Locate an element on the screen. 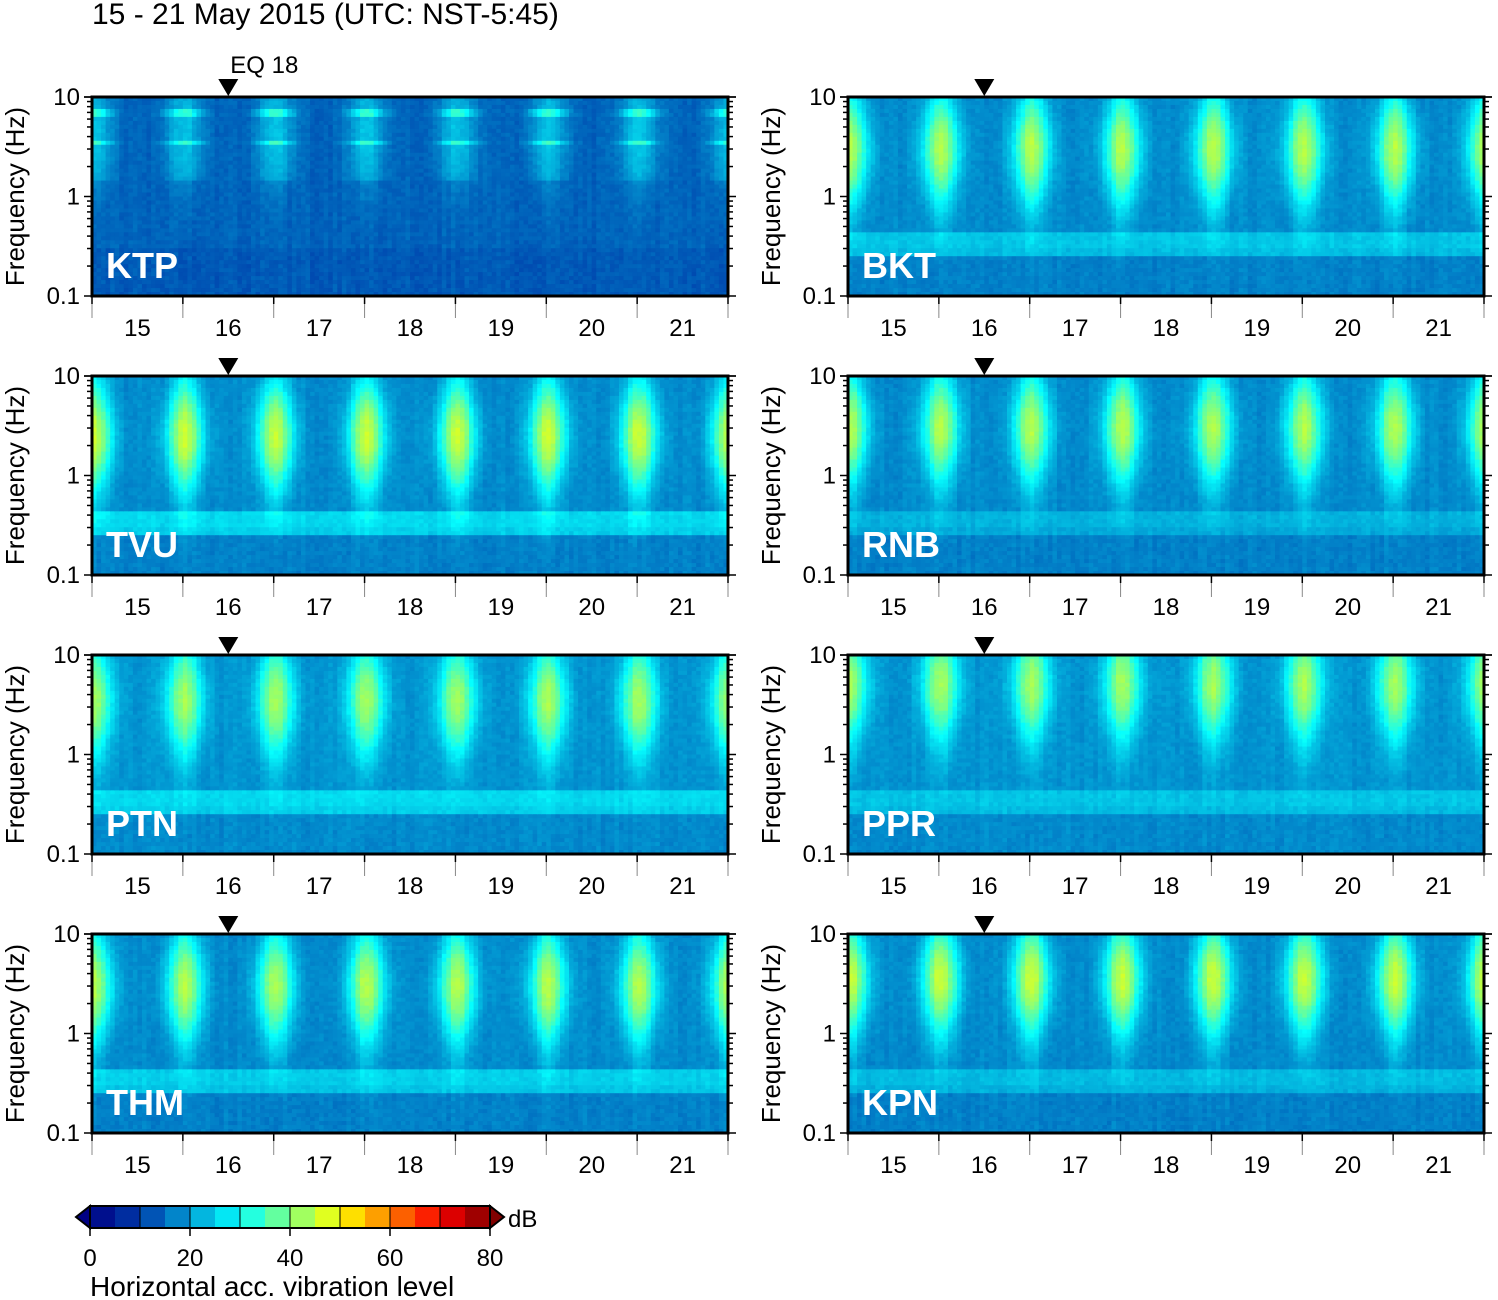  panel-ppr: PPR 0.1 1 10 Frequency (Hz) 15 16 17 18 19 20 21 is located at coordinates (1124, 768).